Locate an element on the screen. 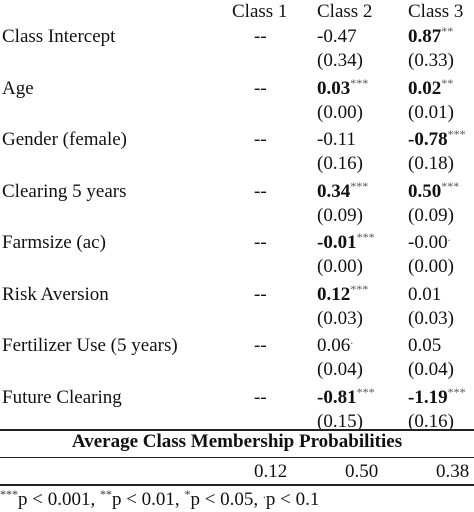  row-label: Fertilizer Use (5 years) is located at coordinates (90, 345).